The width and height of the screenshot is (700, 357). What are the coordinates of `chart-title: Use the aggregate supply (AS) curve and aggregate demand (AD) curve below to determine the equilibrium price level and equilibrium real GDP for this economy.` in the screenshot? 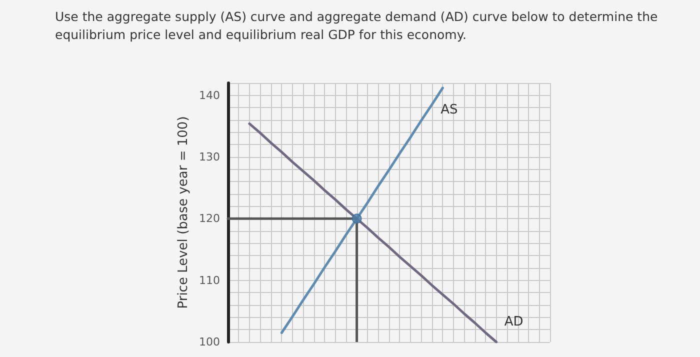 It's located at (357, 26).